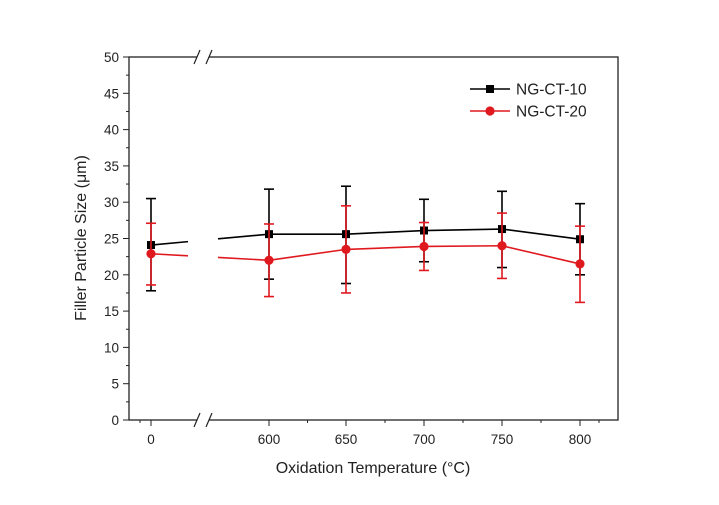 This screenshot has width=719, height=505. Describe the element at coordinates (346, 439) in the screenshot. I see `x-tick-label: 650` at that location.